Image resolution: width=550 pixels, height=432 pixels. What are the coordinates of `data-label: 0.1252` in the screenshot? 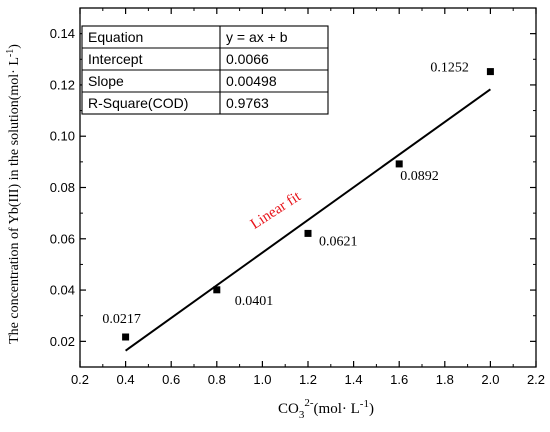 It's located at (449, 68).